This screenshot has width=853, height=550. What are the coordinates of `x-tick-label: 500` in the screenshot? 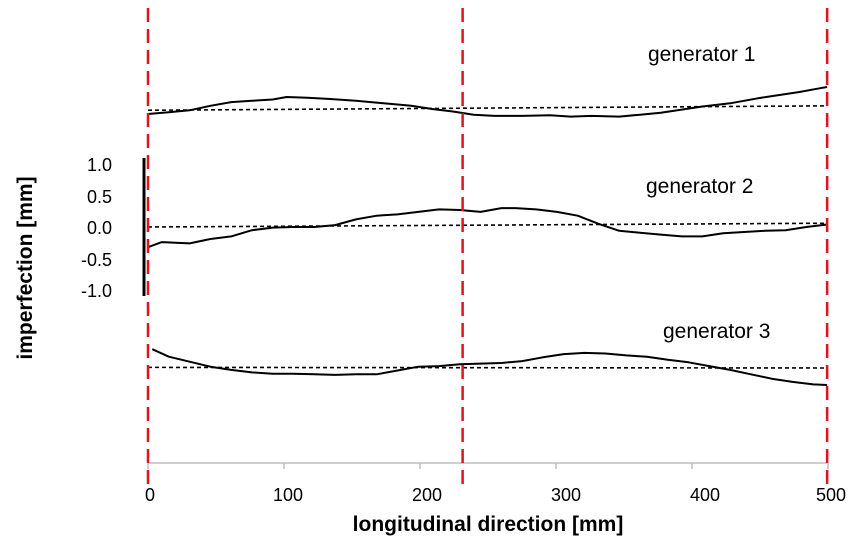 It's located at (831, 495).